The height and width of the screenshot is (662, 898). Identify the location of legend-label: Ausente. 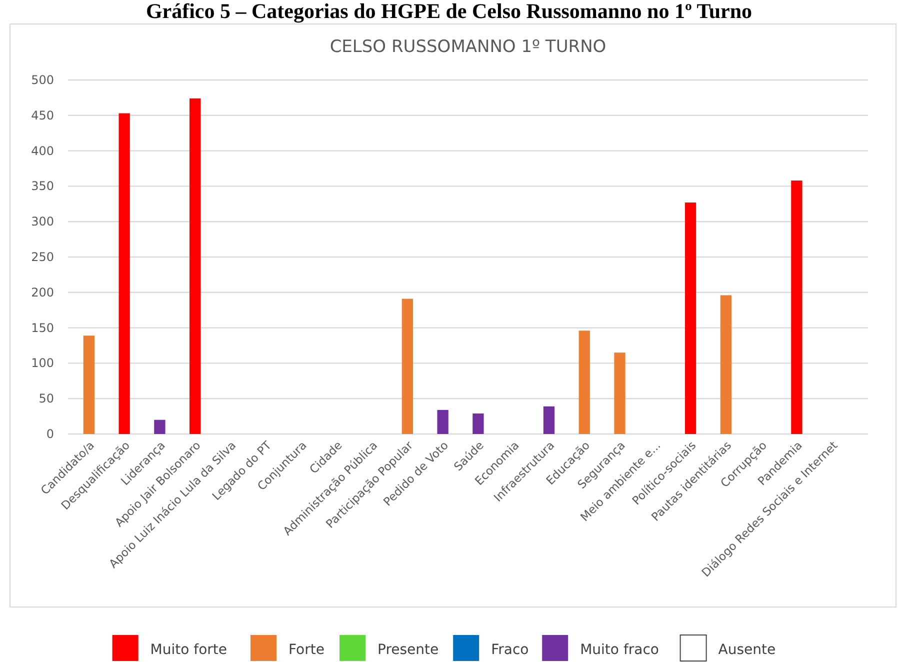
(747, 650).